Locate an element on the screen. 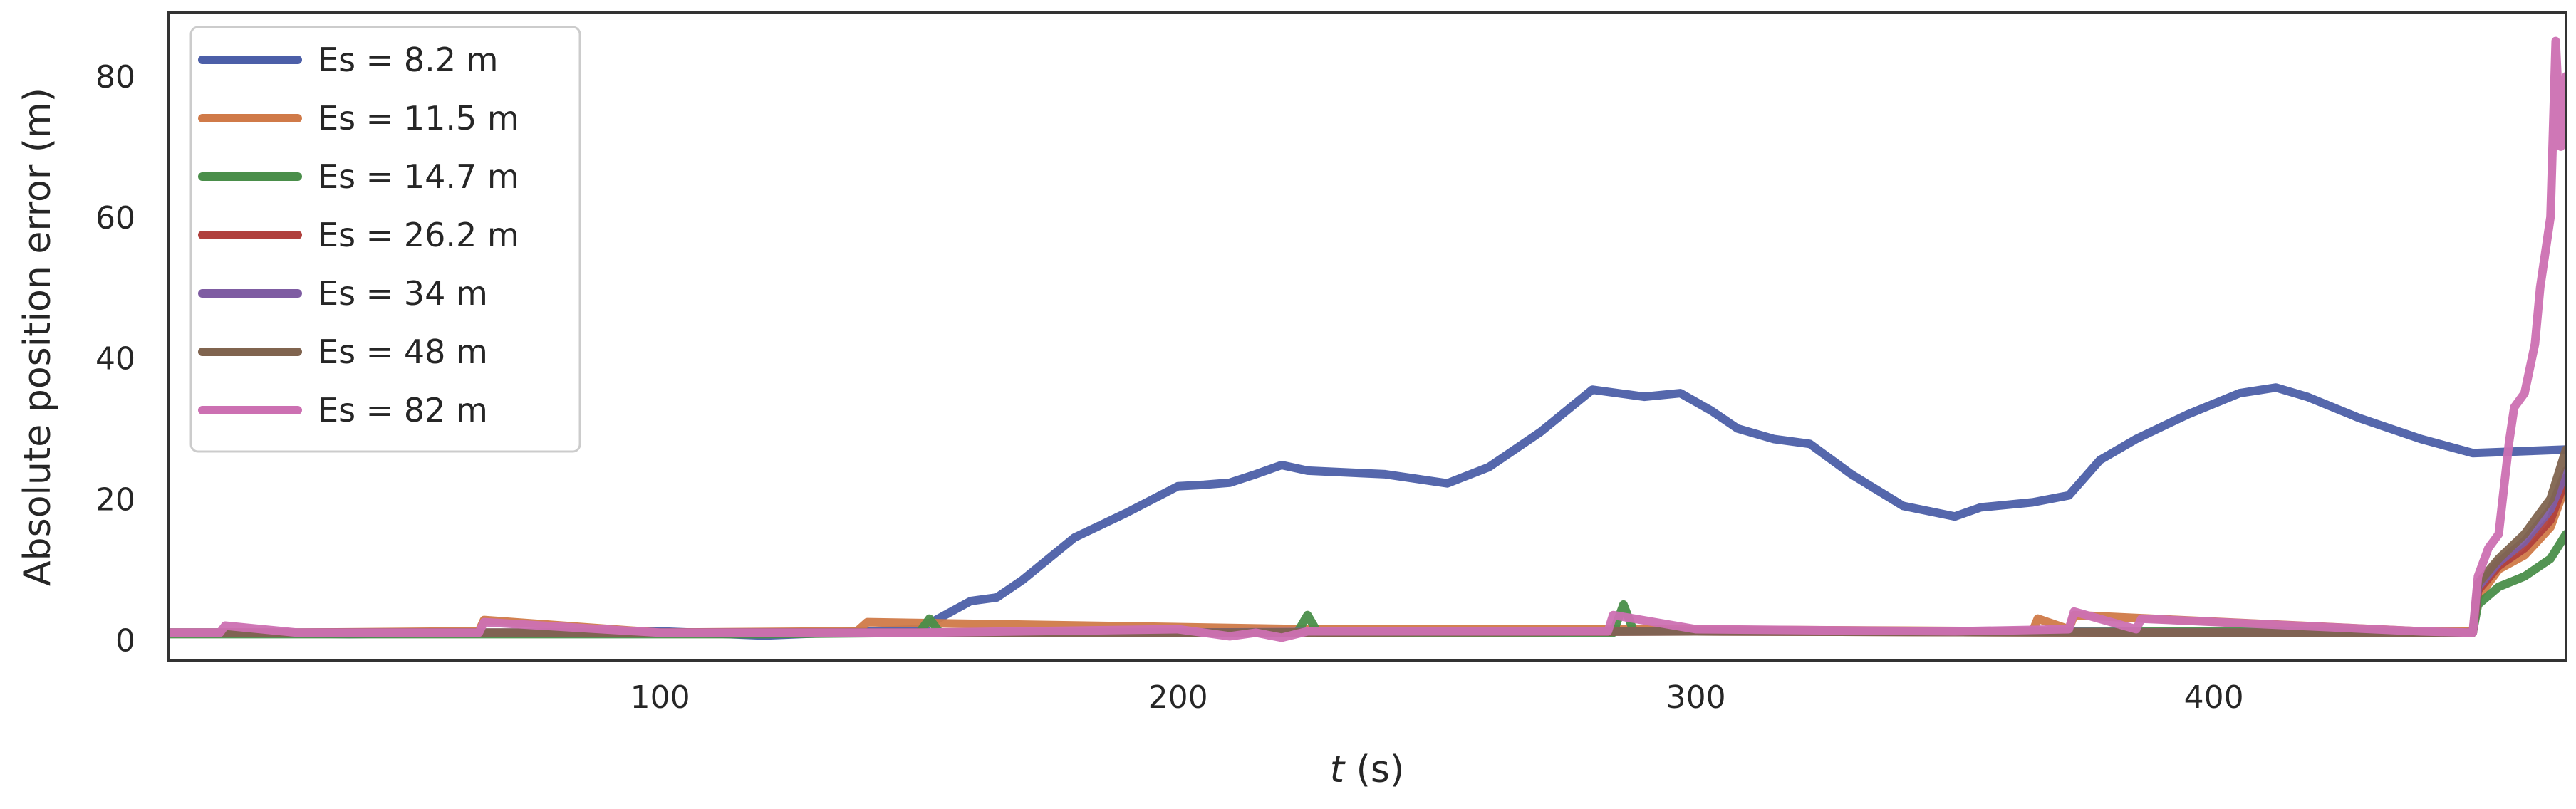 Image resolution: width=2576 pixels, height=809 pixels. legend-label: Es = 26.2 m is located at coordinates (418, 235).